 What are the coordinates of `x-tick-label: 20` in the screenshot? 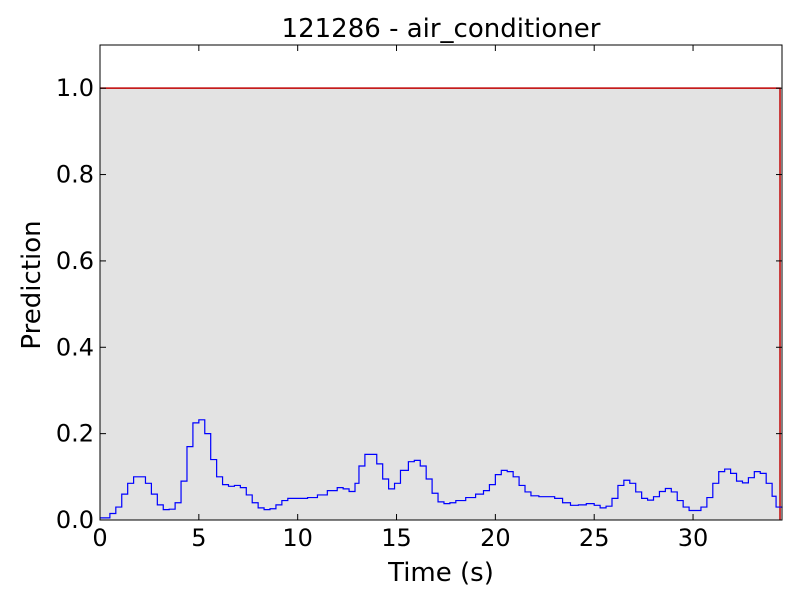 It's located at (495, 538).